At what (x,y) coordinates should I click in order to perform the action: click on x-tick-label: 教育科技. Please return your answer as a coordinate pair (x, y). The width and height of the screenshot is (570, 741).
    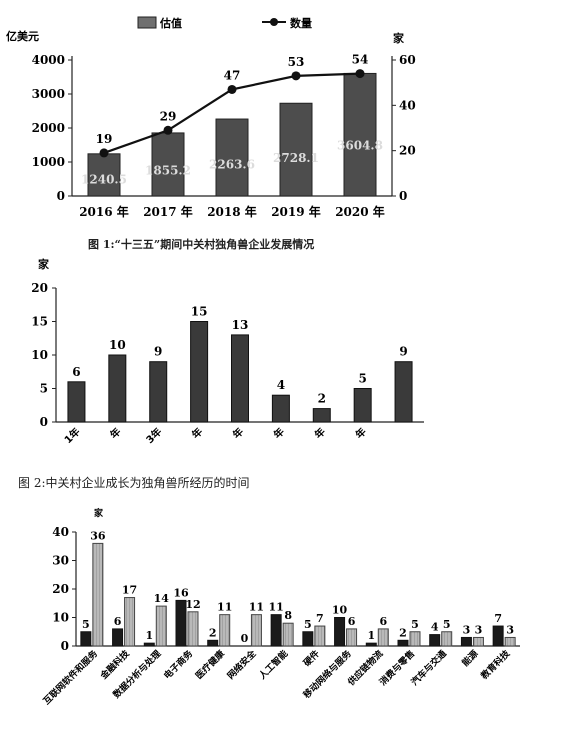
    Looking at the image, I should click on (495, 664).